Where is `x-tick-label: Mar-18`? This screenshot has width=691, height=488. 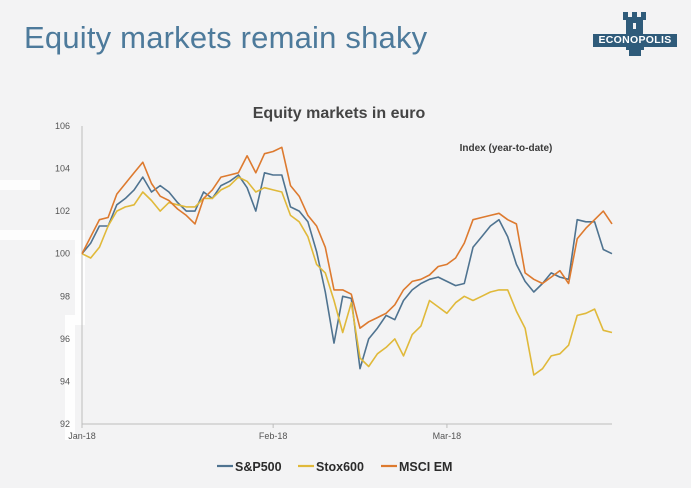 x-tick-label: Mar-18 is located at coordinates (447, 436).